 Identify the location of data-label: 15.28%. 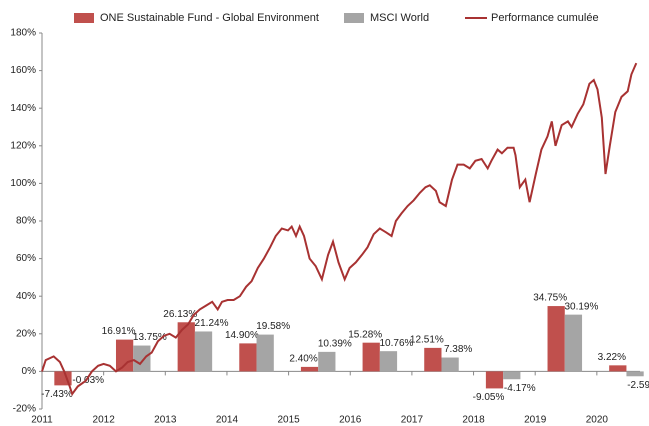
(365, 334).